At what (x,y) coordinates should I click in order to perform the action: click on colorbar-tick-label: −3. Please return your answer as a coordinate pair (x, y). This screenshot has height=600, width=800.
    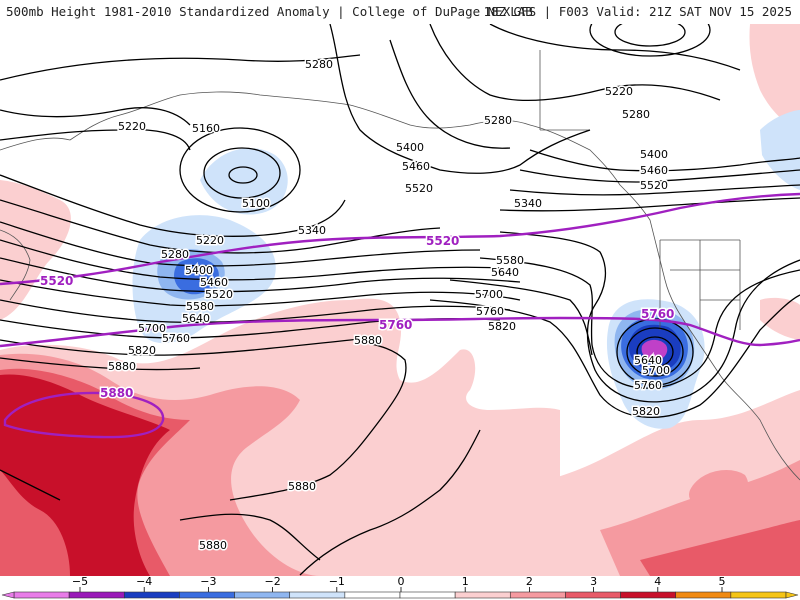
    Looking at the image, I should click on (208, 582).